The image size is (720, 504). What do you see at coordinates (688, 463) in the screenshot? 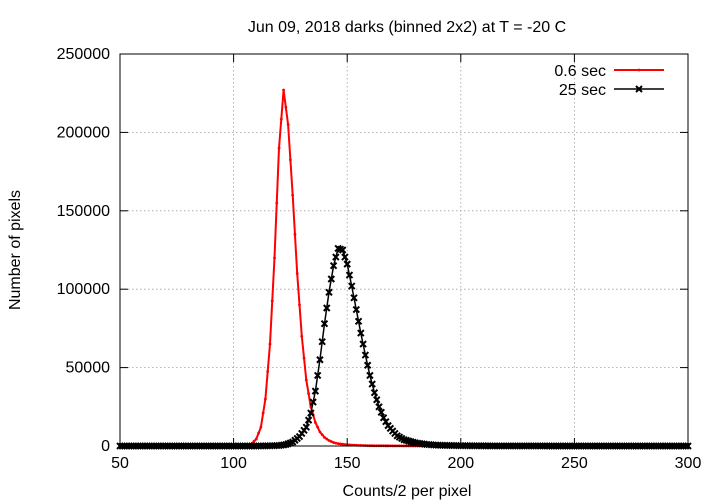
I see `x-tick-label: 300` at bounding box center [688, 463].